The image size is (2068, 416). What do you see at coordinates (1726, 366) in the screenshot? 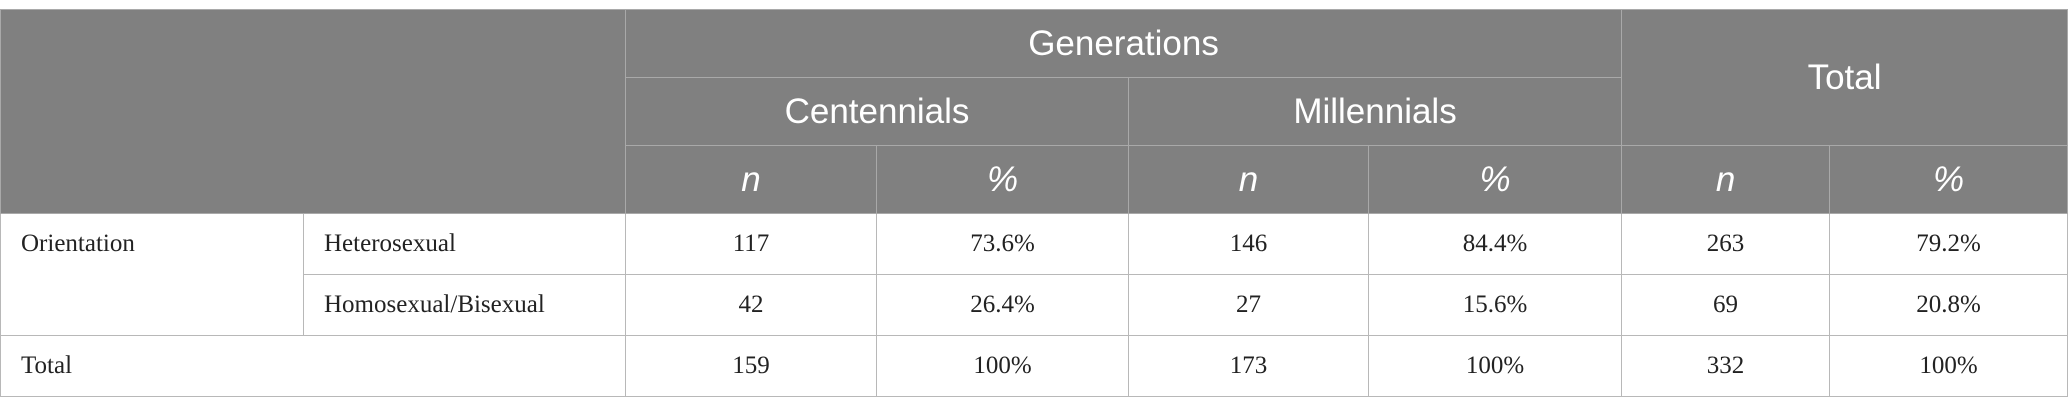
I see `cell: 332` at bounding box center [1726, 366].